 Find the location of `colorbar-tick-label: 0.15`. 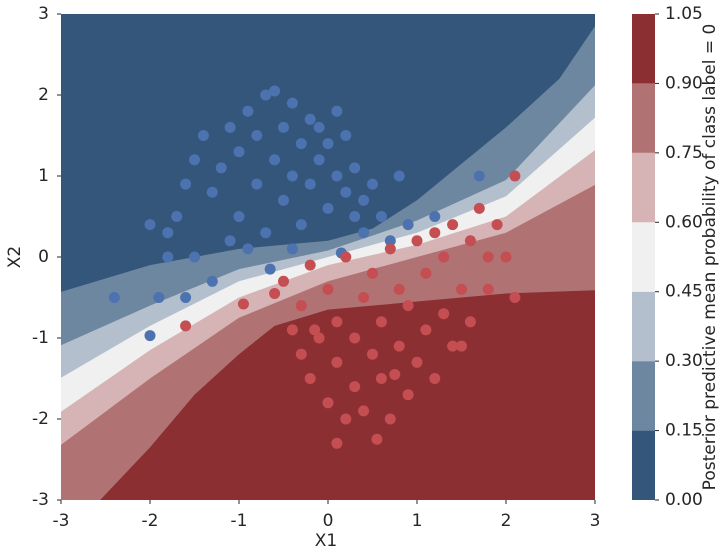

colorbar-tick-label: 0.15 is located at coordinates (684, 431).